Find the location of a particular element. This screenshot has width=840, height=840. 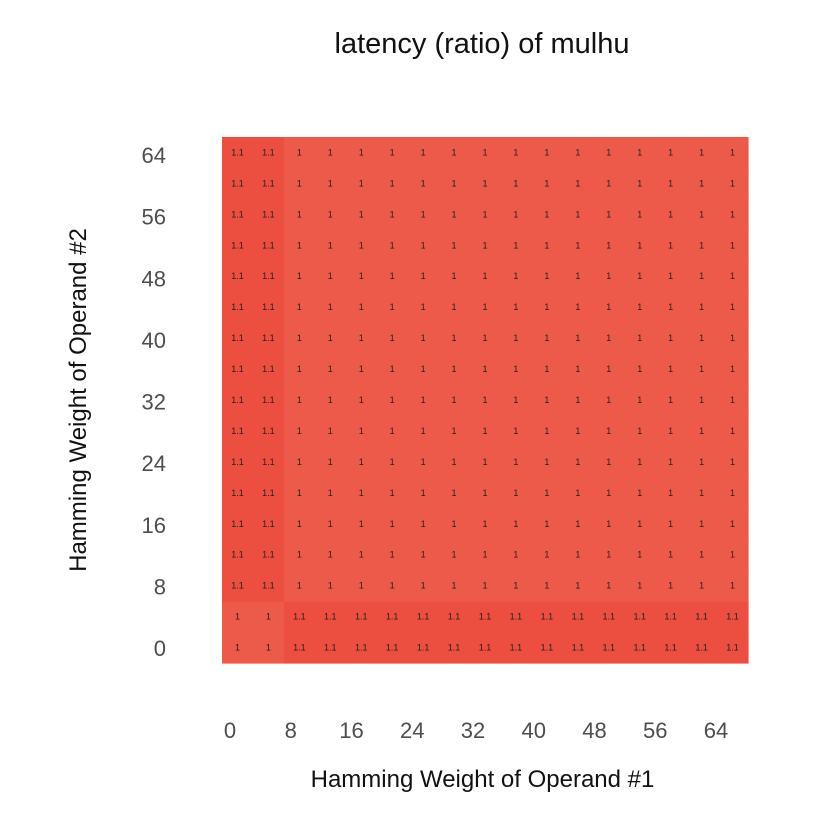

y-tick-label: 8 is located at coordinates (160, 586).